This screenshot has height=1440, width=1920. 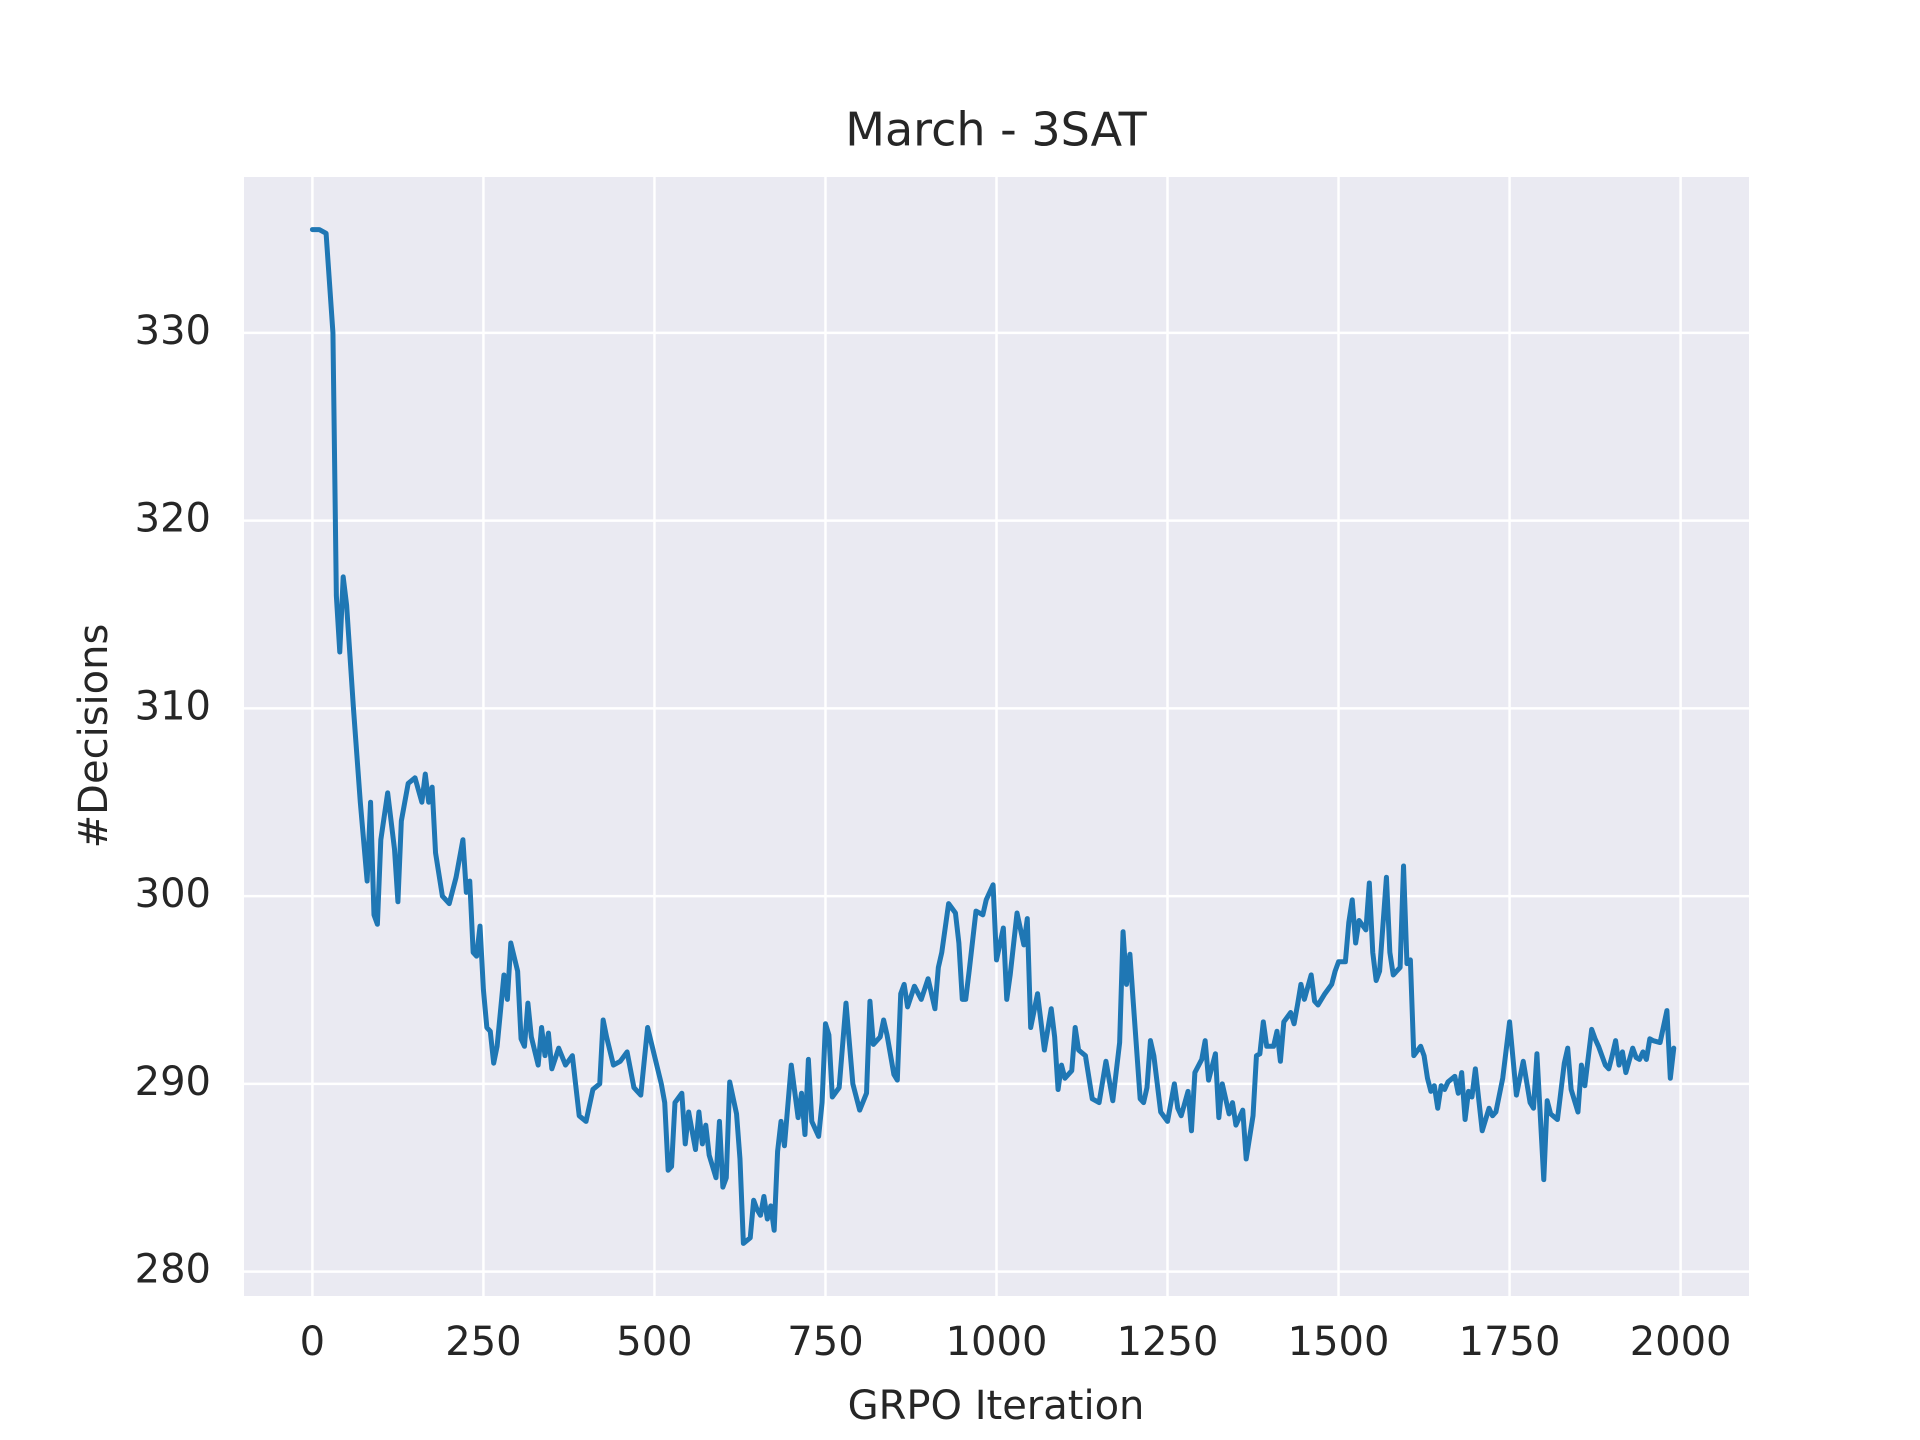 What do you see at coordinates (996, 1406) in the screenshot?
I see `x-axis-label: GRPO Iteration` at bounding box center [996, 1406].